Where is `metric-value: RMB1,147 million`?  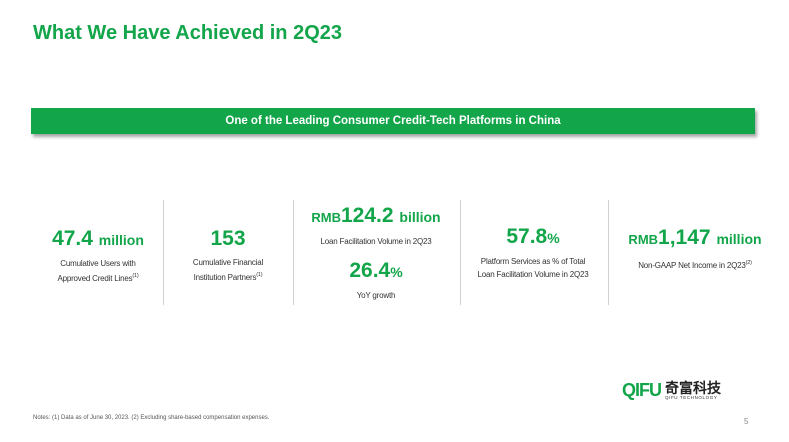 metric-value: RMB1,147 million is located at coordinates (694, 239).